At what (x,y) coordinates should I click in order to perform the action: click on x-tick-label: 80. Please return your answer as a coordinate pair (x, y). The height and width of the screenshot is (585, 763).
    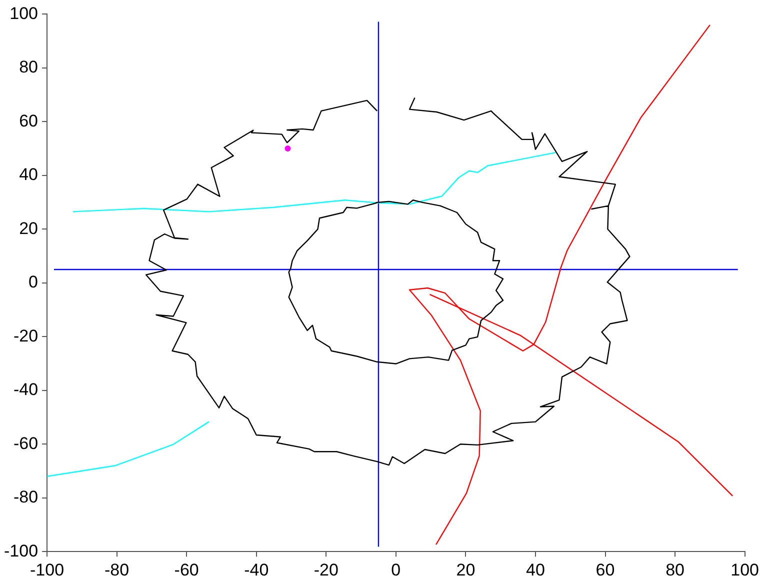
    Looking at the image, I should click on (675, 570).